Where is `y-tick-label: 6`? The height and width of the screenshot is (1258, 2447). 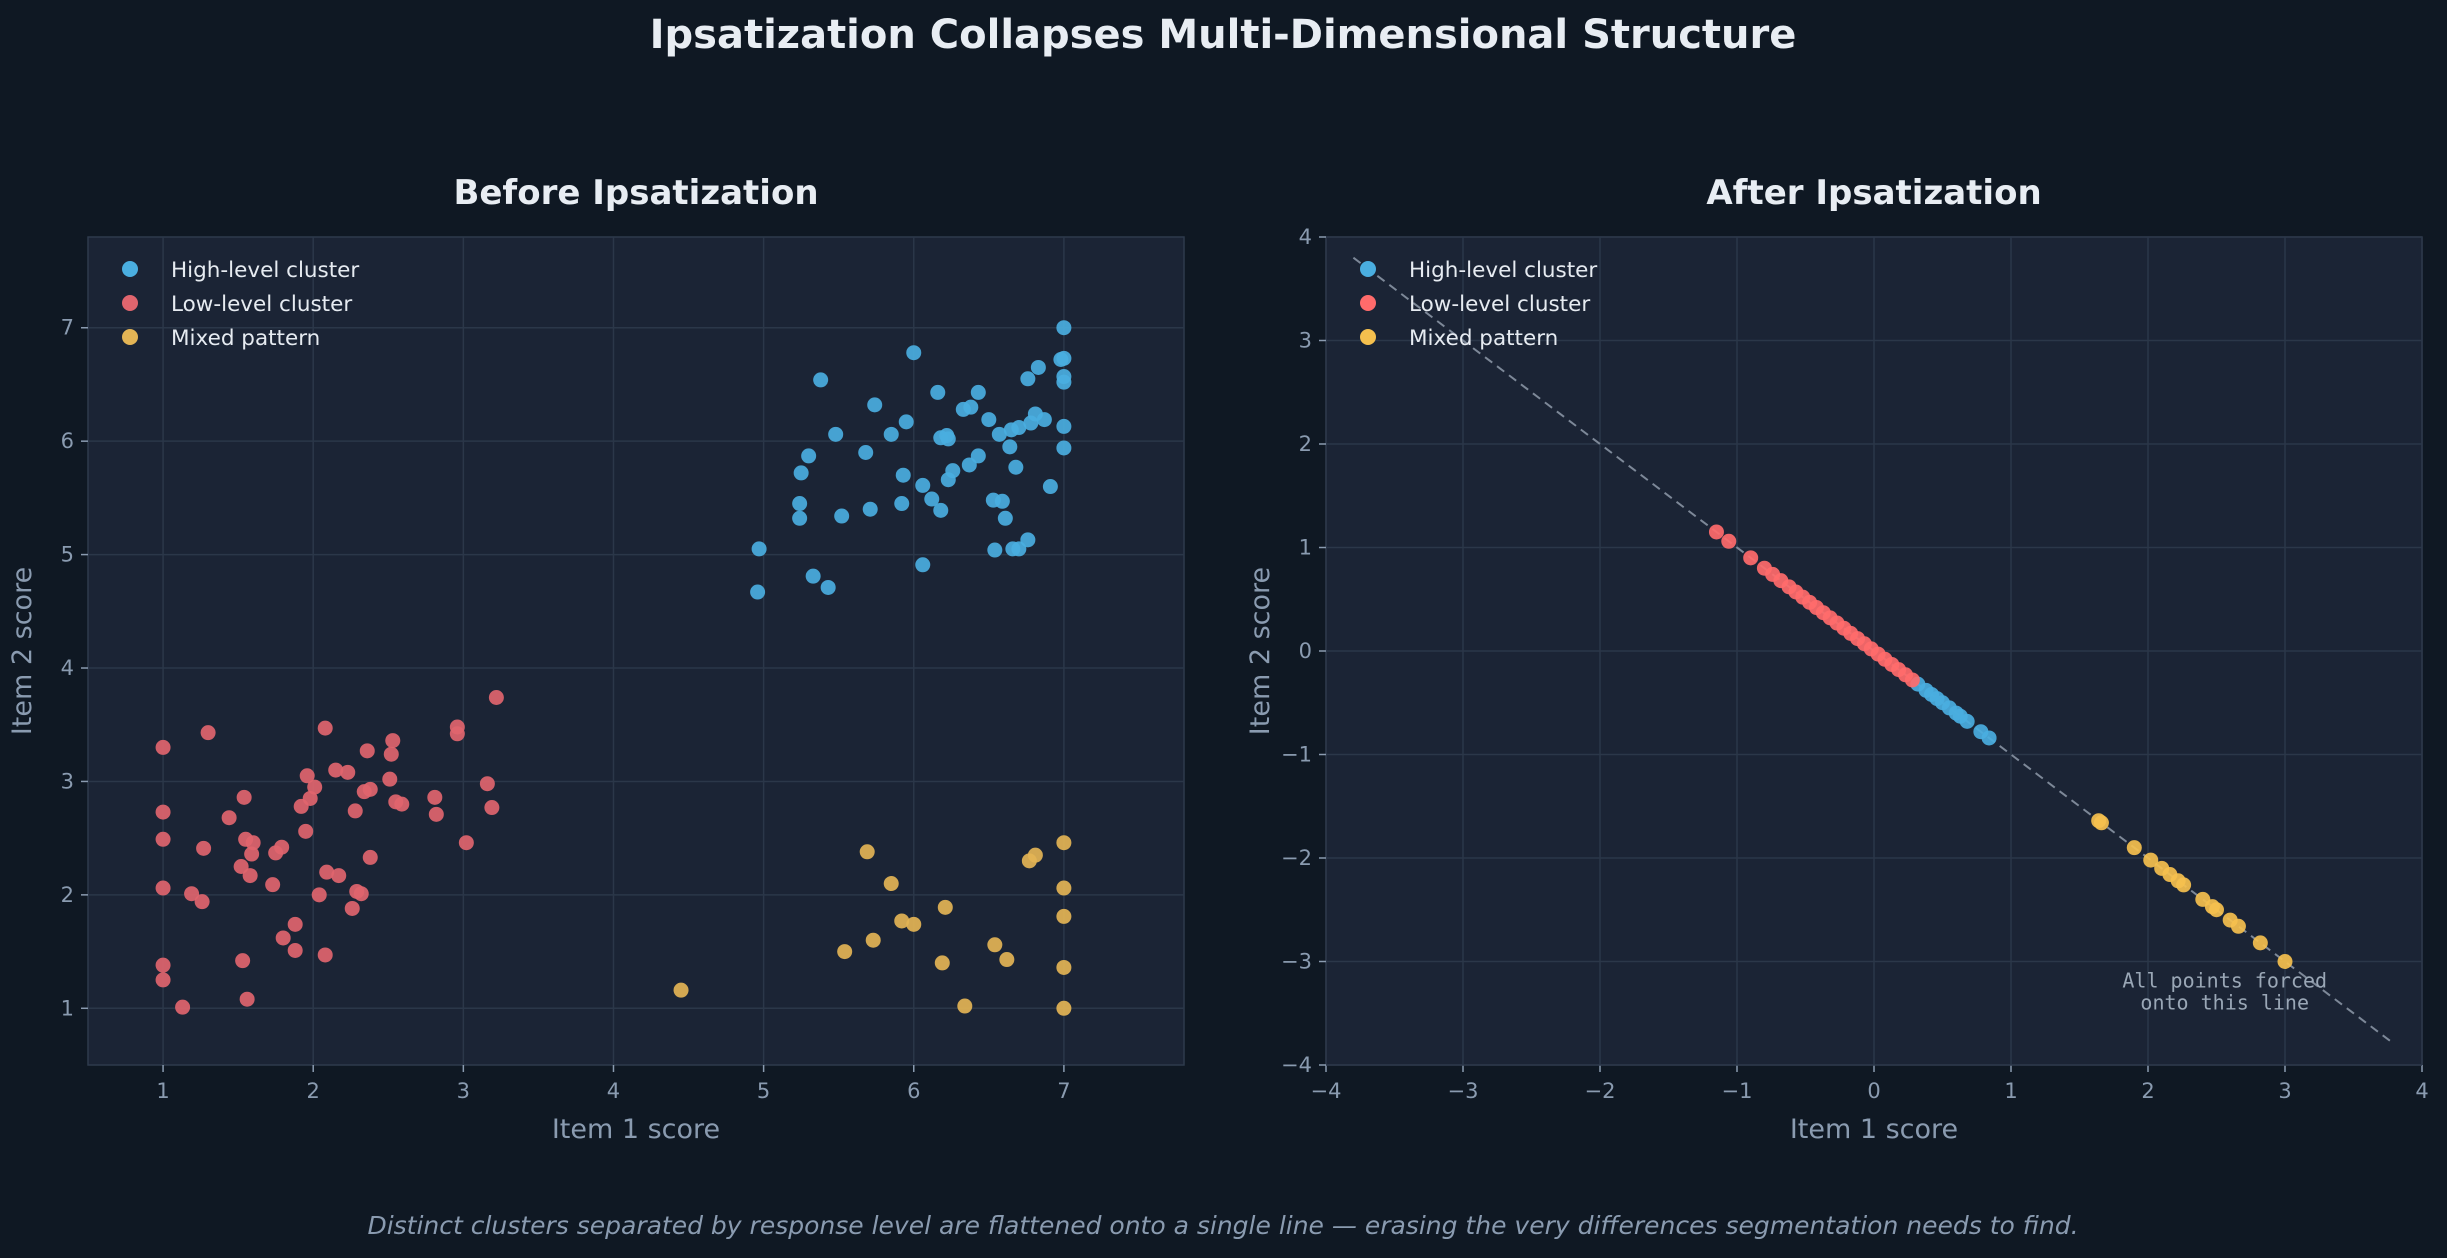 y-tick-label: 6 is located at coordinates (67, 441).